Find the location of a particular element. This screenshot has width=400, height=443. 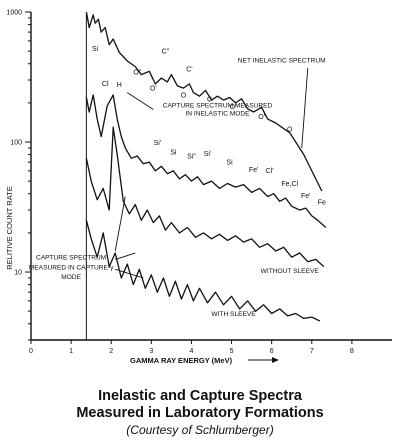

y-axis-label: RELITIVE COUNT RATE is located at coordinates (9, 228).